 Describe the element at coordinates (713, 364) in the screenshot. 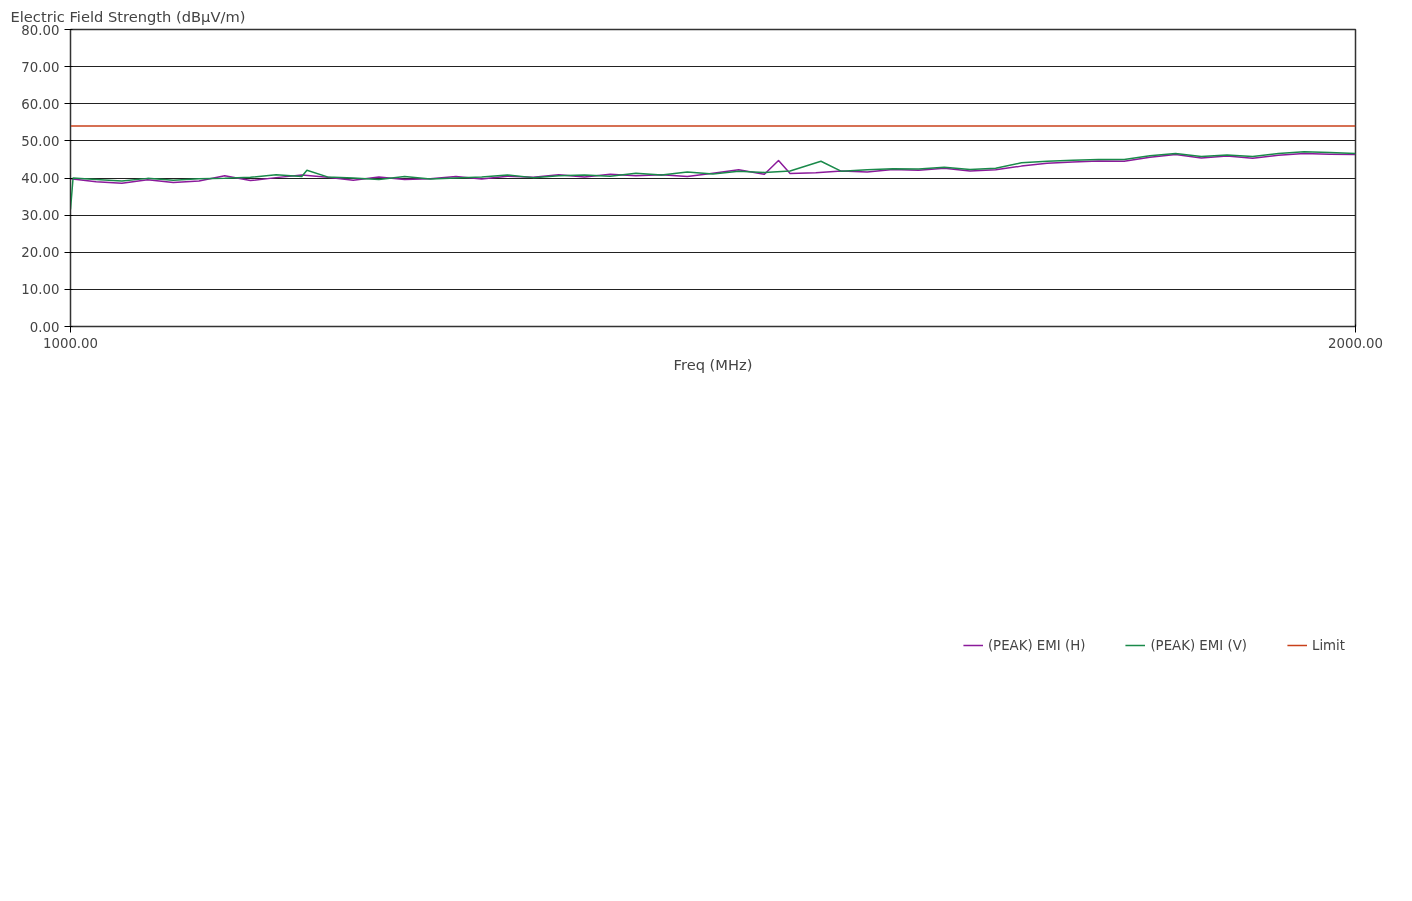

I see `x-axis-title: Freq (MHz)` at that location.